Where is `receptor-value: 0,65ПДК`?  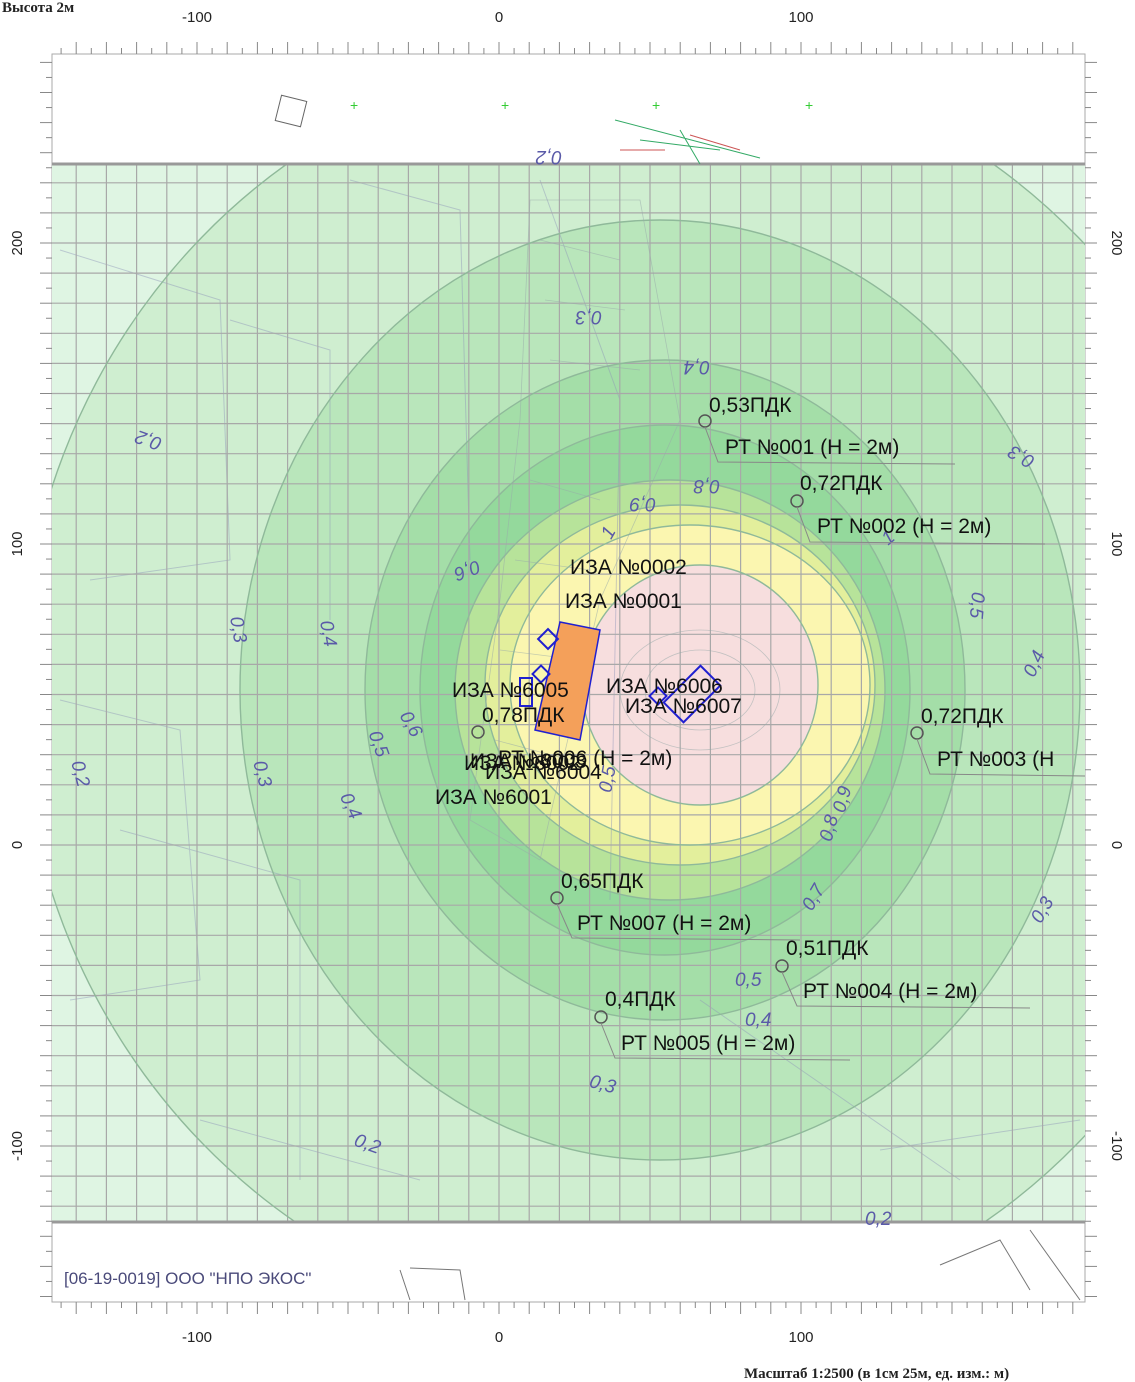
receptor-value: 0,65ПДК is located at coordinates (602, 881).